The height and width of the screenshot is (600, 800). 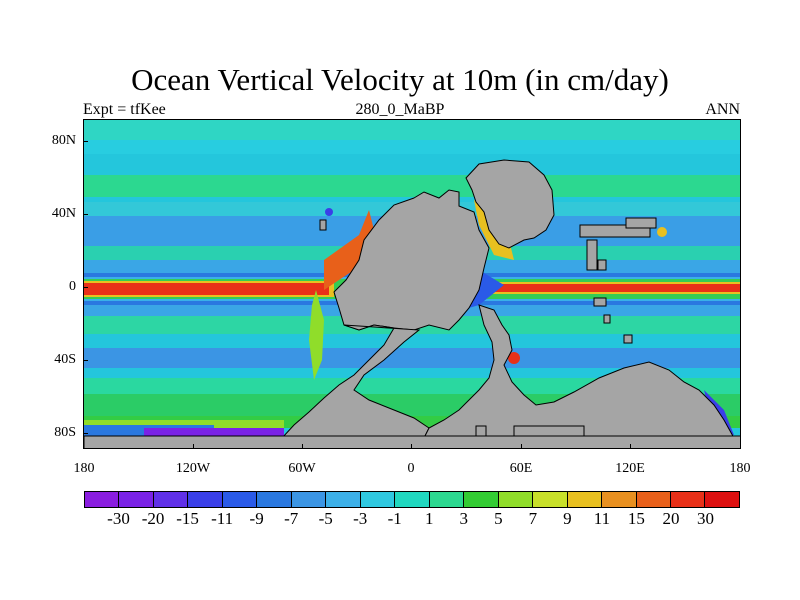 I want to click on colorbar-label: 7, so click(x=533, y=518).